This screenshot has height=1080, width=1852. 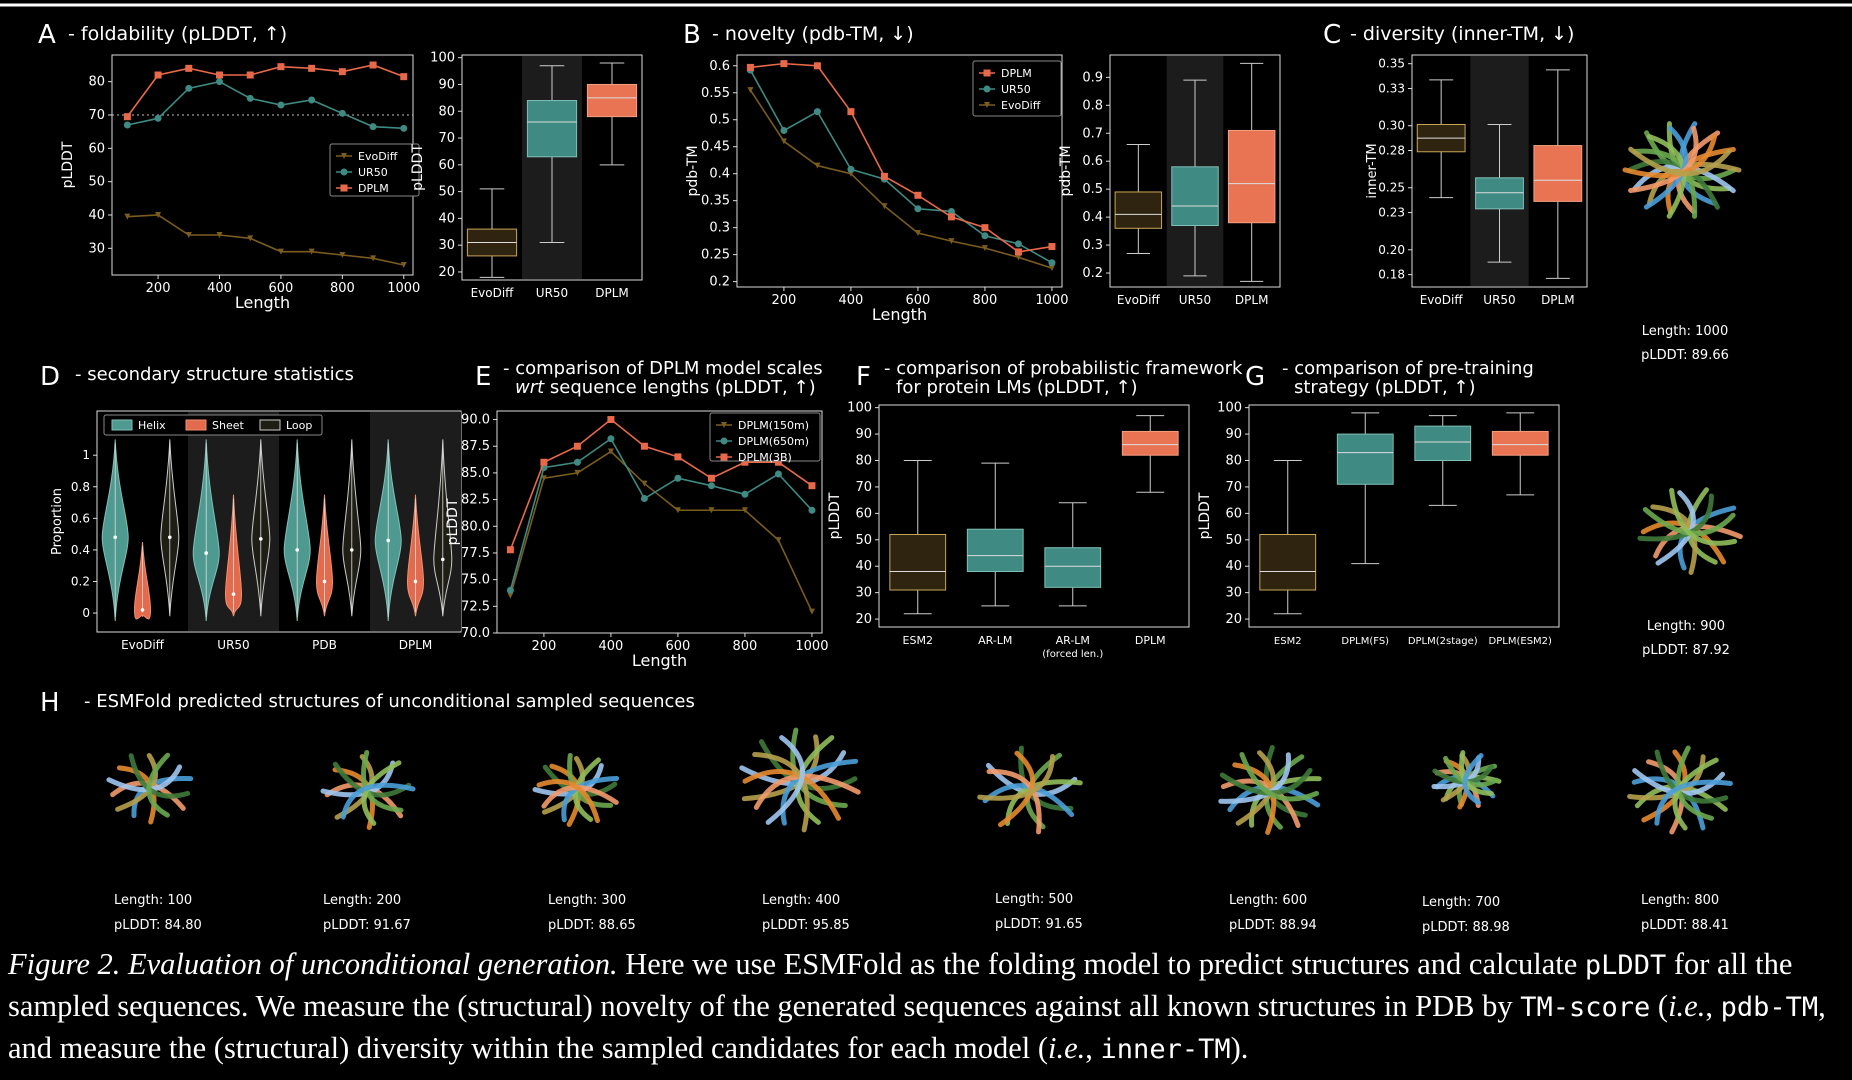 I want to click on y-tick-label: 0.7, so click(x=1092, y=133).